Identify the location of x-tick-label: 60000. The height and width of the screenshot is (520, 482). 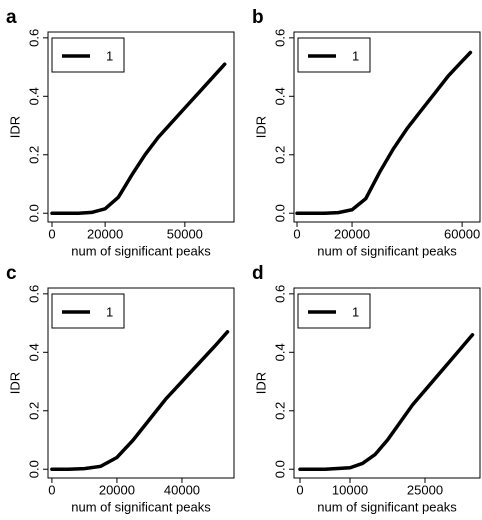
(462, 233).